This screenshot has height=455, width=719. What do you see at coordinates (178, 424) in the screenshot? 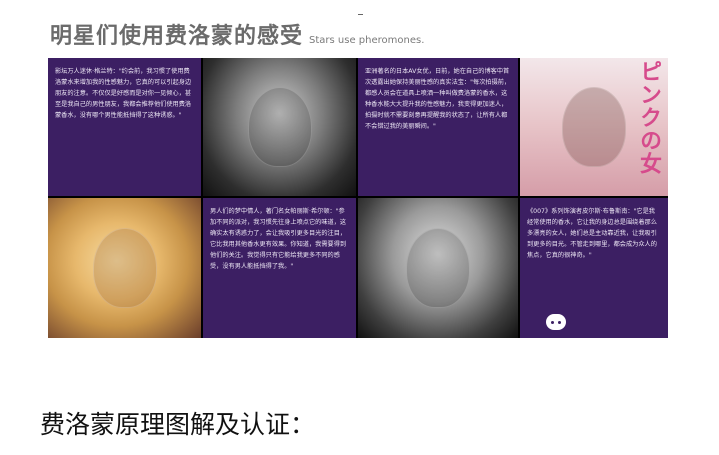
I see `section-caption: 费洛蒙原理图解及认证：` at bounding box center [178, 424].